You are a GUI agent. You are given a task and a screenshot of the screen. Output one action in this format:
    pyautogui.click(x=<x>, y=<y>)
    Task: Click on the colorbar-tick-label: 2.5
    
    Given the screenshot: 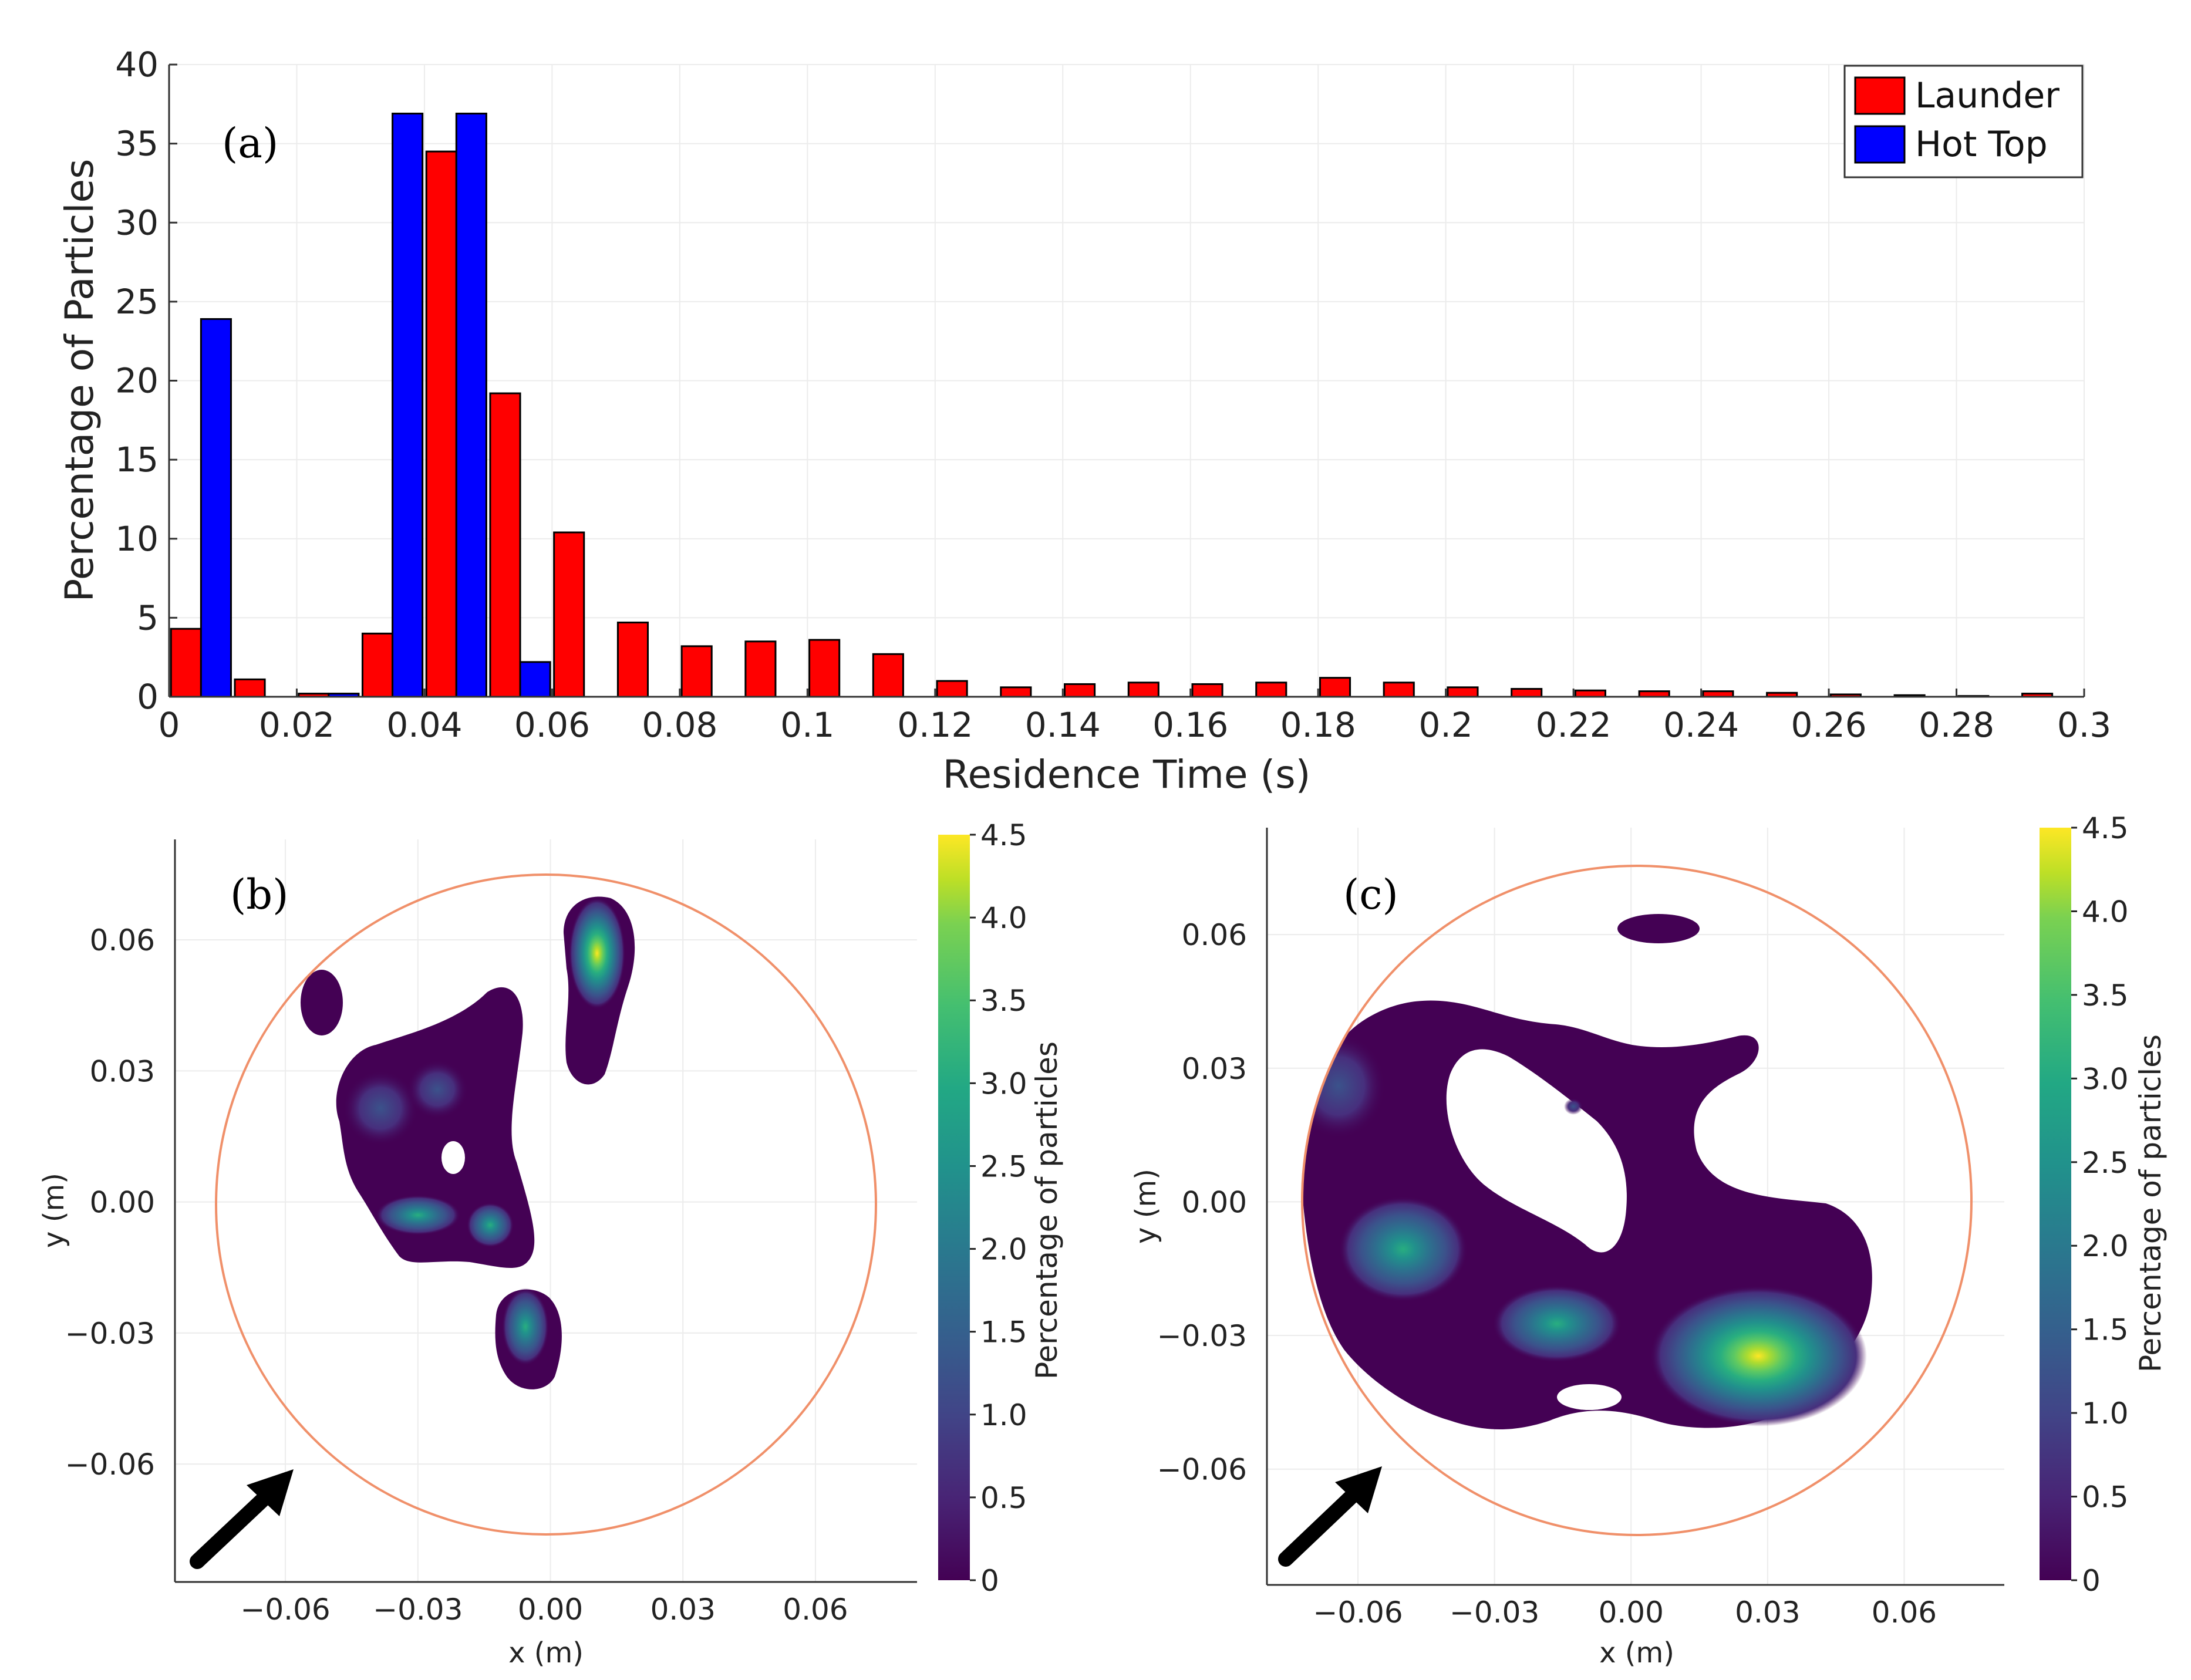 What is the action you would take?
    pyautogui.click(x=2105, y=1163)
    